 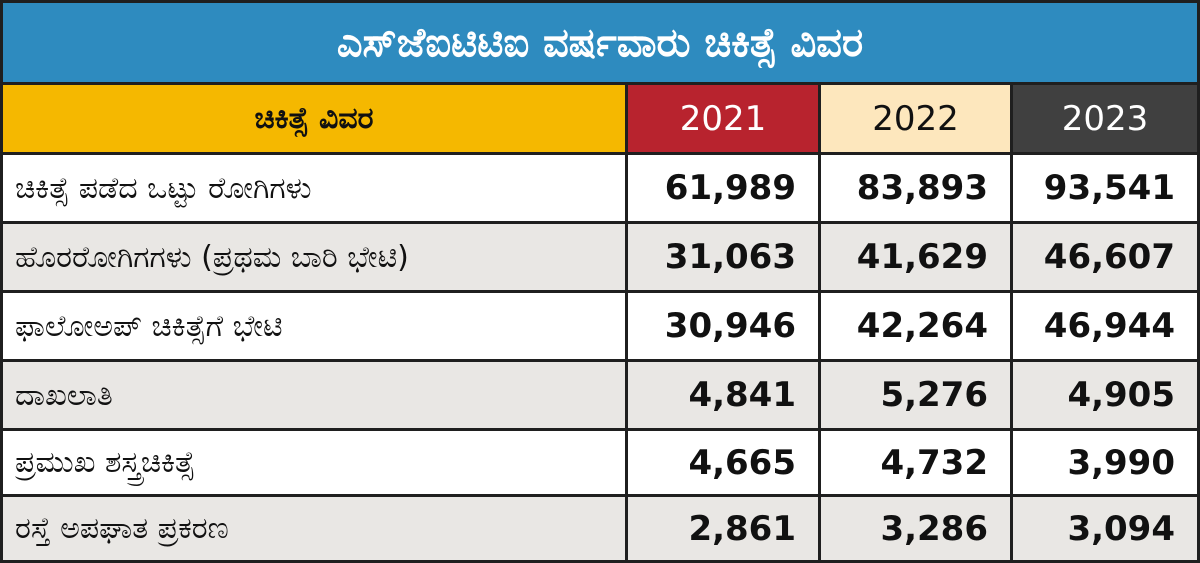 I want to click on row-value-2021: 4,841, so click(x=723, y=395).